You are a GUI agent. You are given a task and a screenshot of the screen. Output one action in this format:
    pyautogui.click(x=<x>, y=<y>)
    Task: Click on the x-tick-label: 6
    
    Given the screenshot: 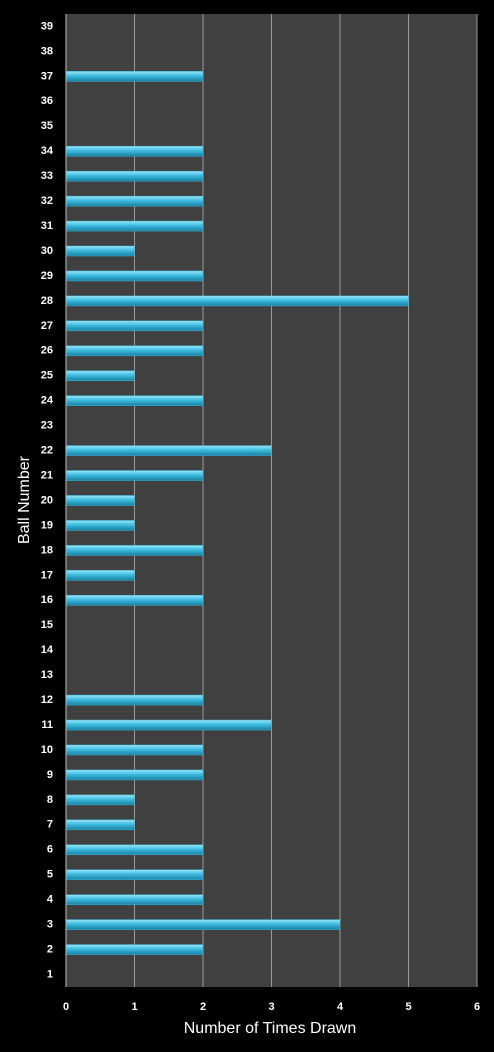 What is the action you would take?
    pyautogui.click(x=477, y=1007)
    